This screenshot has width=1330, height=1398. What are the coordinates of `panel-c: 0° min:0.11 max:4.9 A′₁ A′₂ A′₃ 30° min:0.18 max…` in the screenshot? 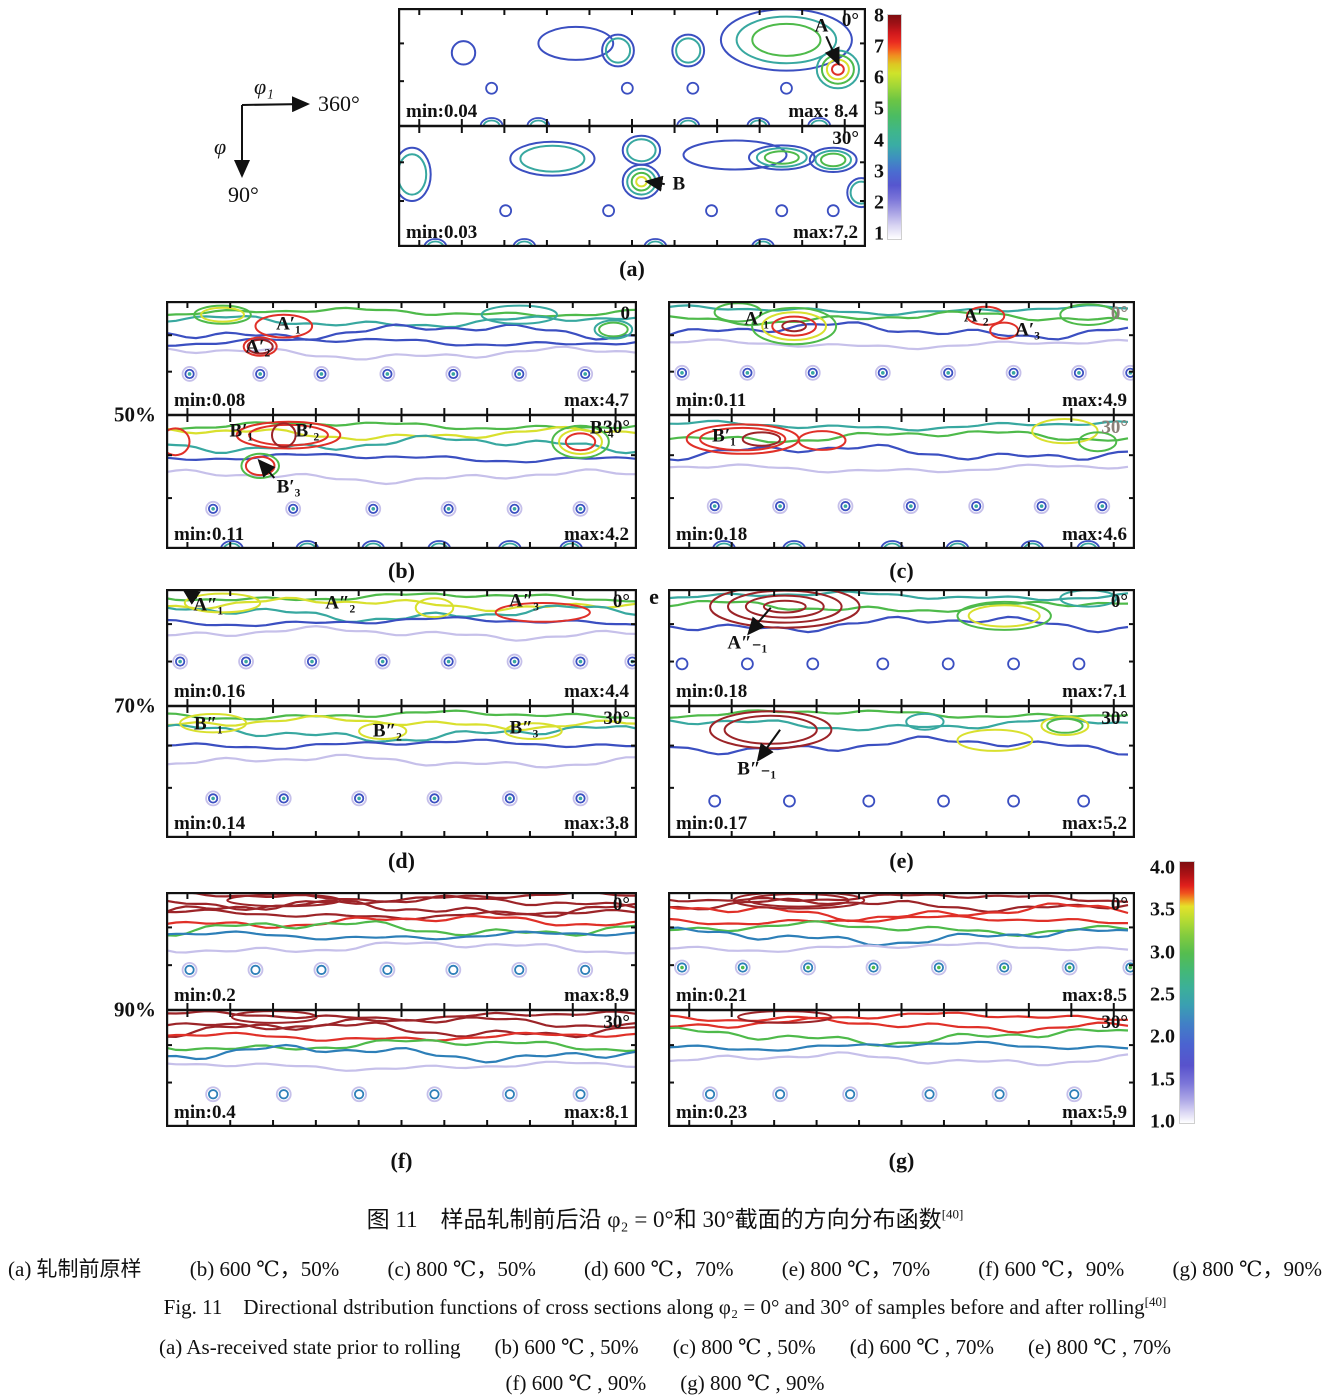 It's located at (901, 425).